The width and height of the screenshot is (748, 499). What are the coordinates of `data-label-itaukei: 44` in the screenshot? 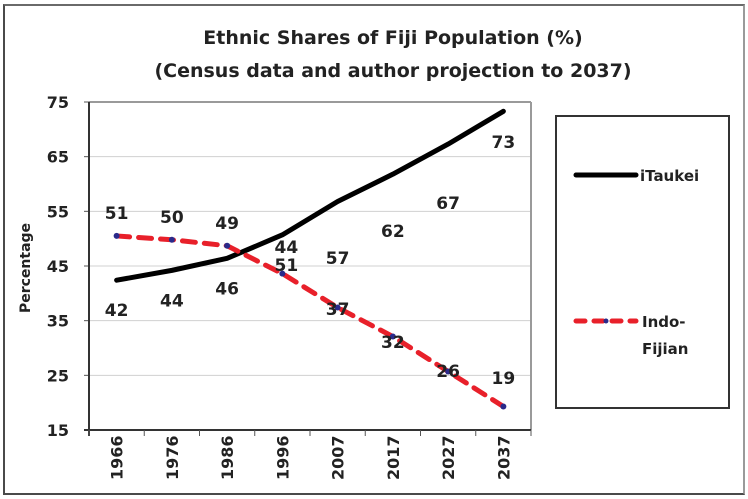 It's located at (172, 301).